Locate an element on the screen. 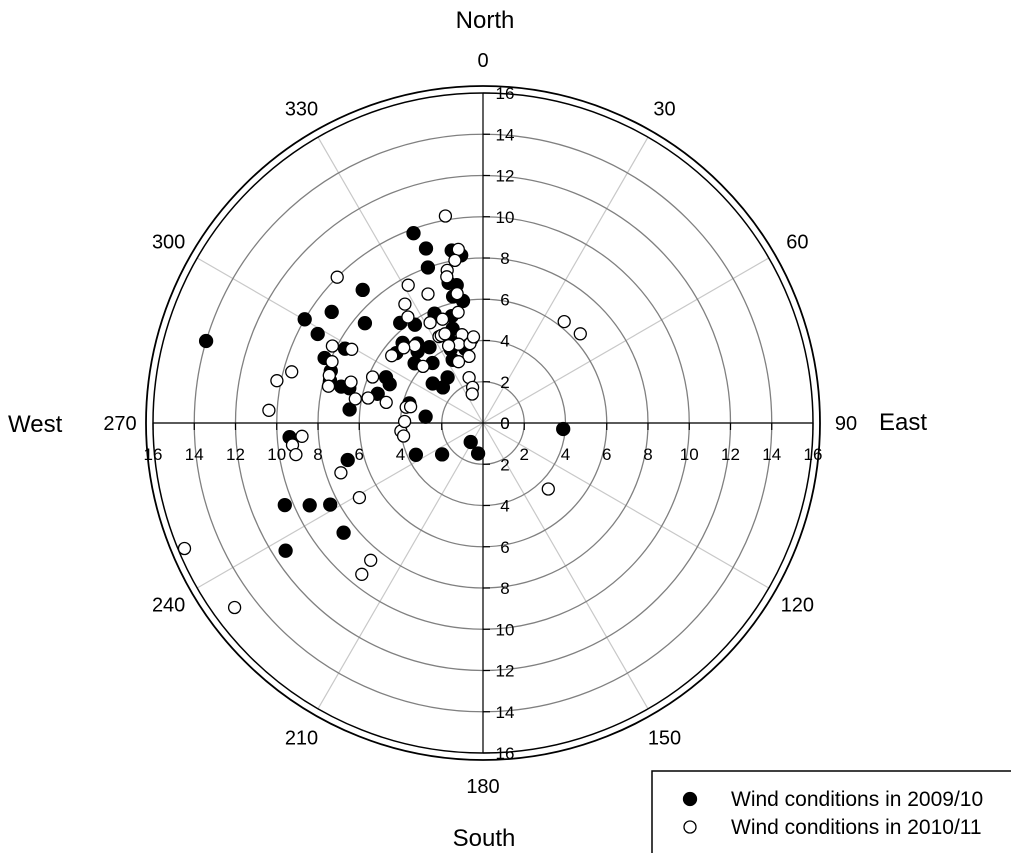  radial-label-west-16: 16 is located at coordinates (153, 454).